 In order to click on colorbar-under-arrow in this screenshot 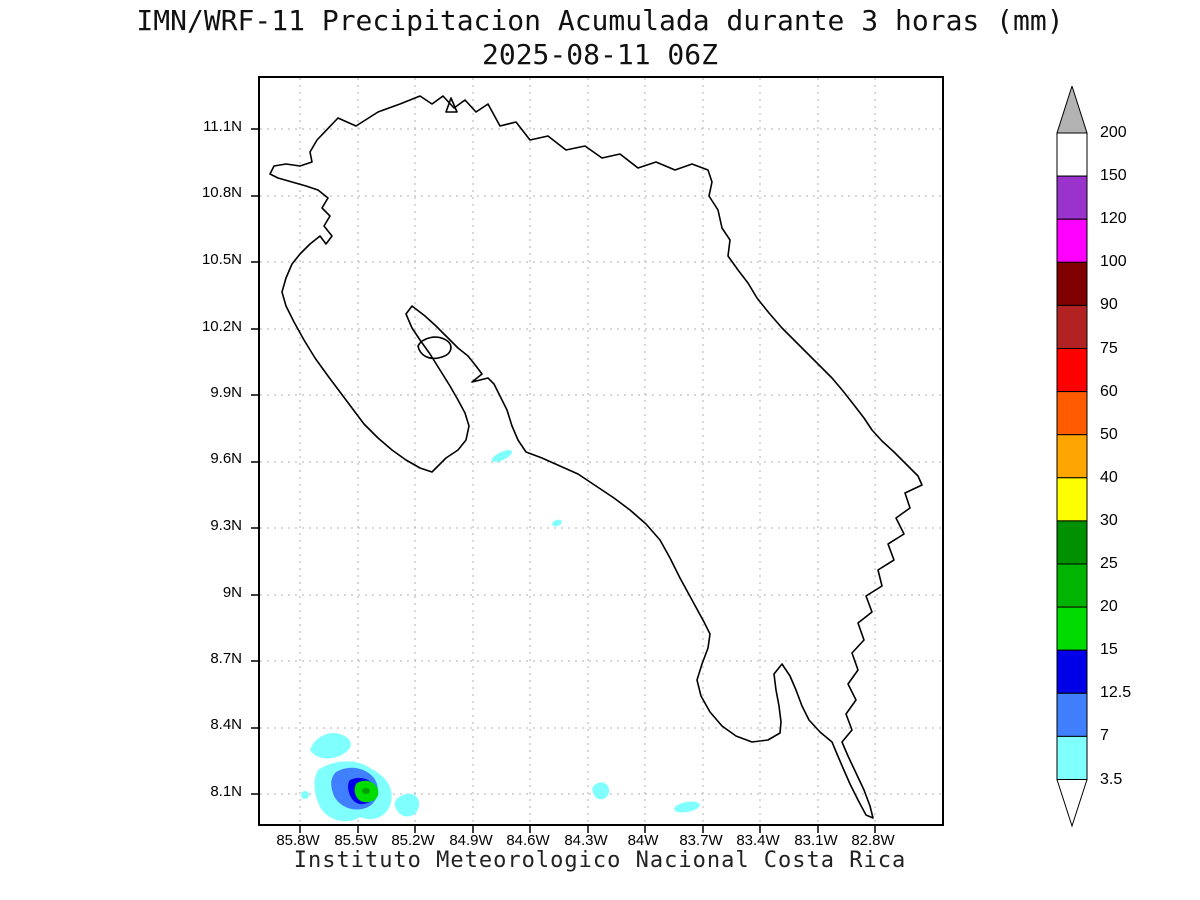, I will do `click(1072, 803)`.